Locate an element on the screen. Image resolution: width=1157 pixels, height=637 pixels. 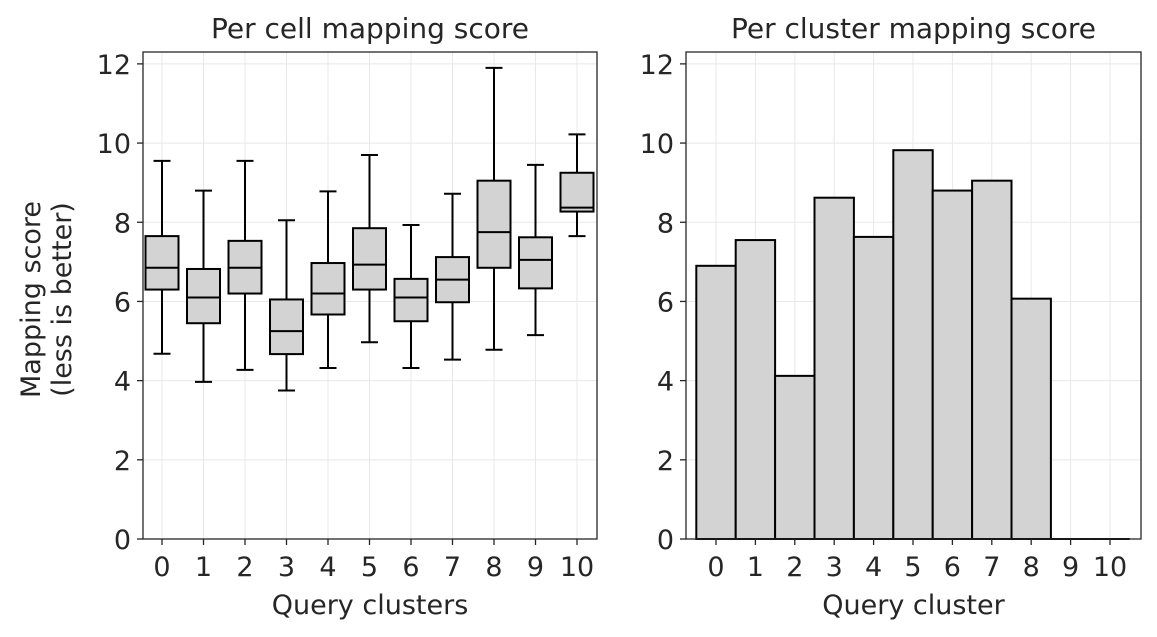
chart-title: Per cell mapping score is located at coordinates (370, 28).